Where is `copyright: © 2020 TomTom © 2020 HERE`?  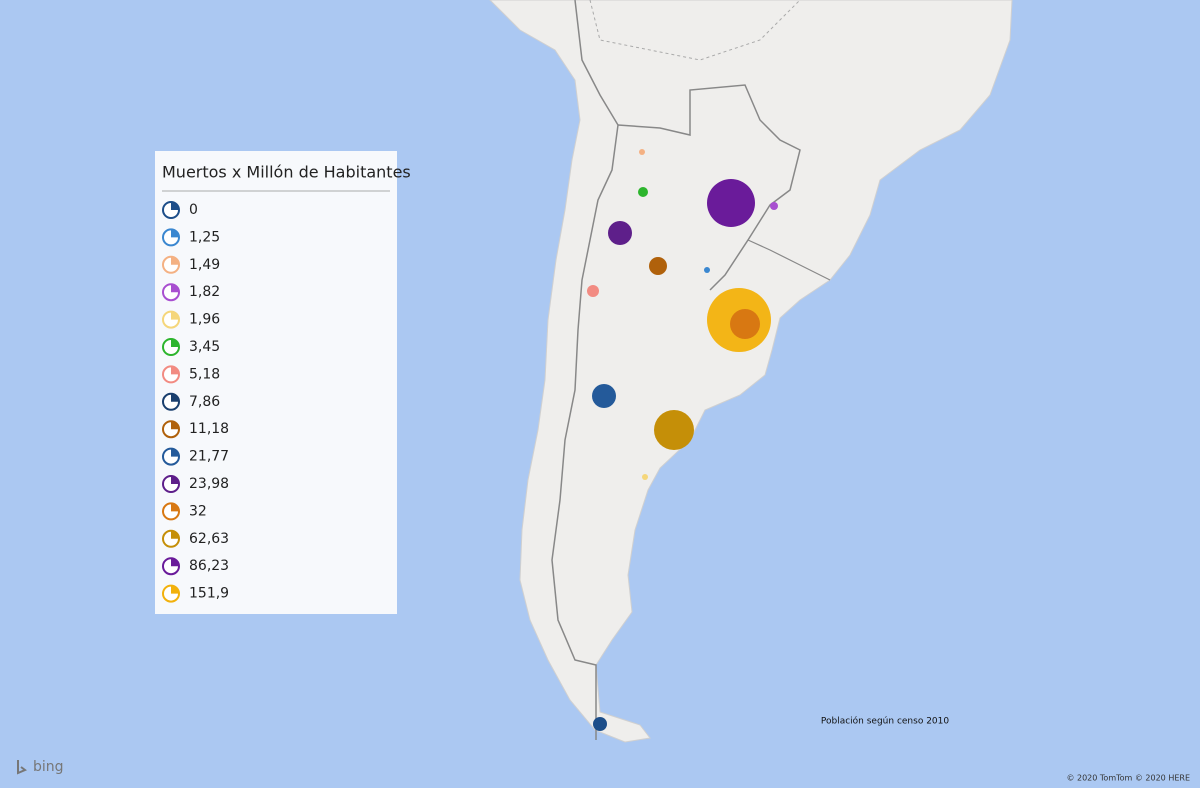
copyright: © 2020 TomTom © 2020 HERE is located at coordinates (1128, 778).